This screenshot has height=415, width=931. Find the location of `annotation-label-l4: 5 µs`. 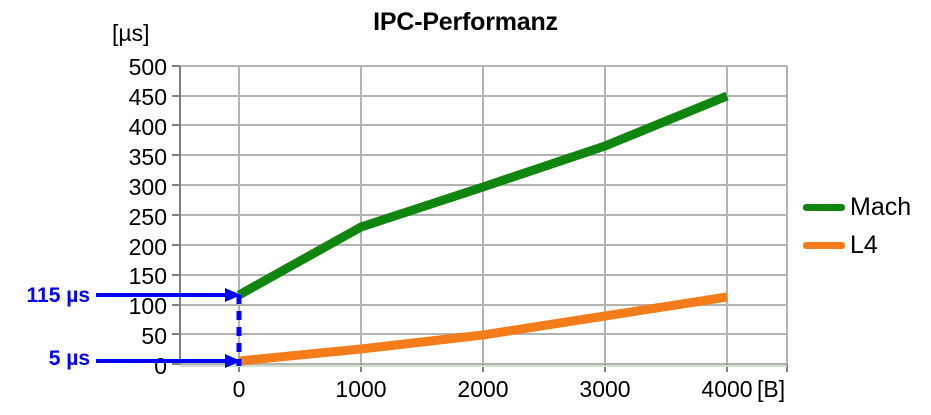

annotation-label-l4: 5 µs is located at coordinates (69, 358).